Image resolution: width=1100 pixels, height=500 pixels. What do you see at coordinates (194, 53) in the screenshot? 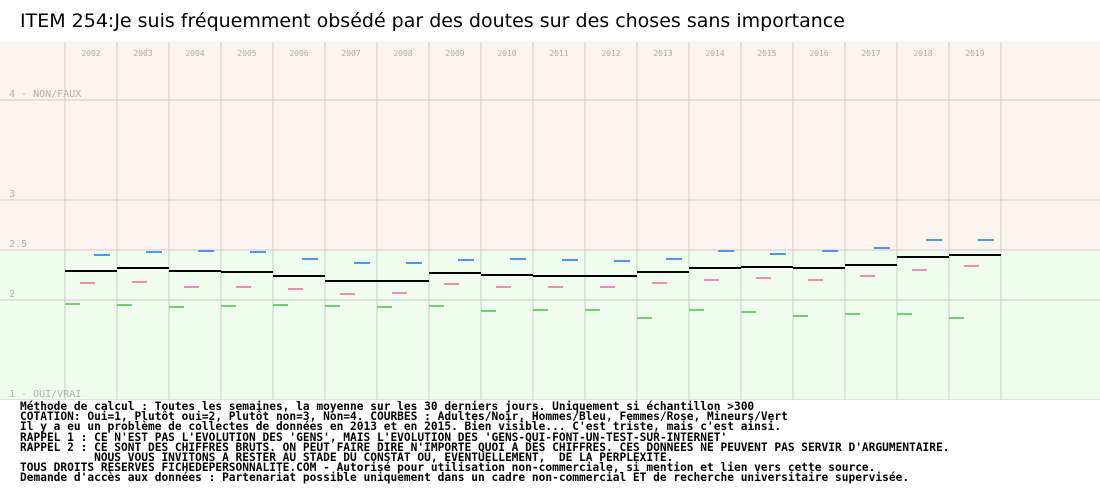
I see `x-tick-label: 2004` at bounding box center [194, 53].